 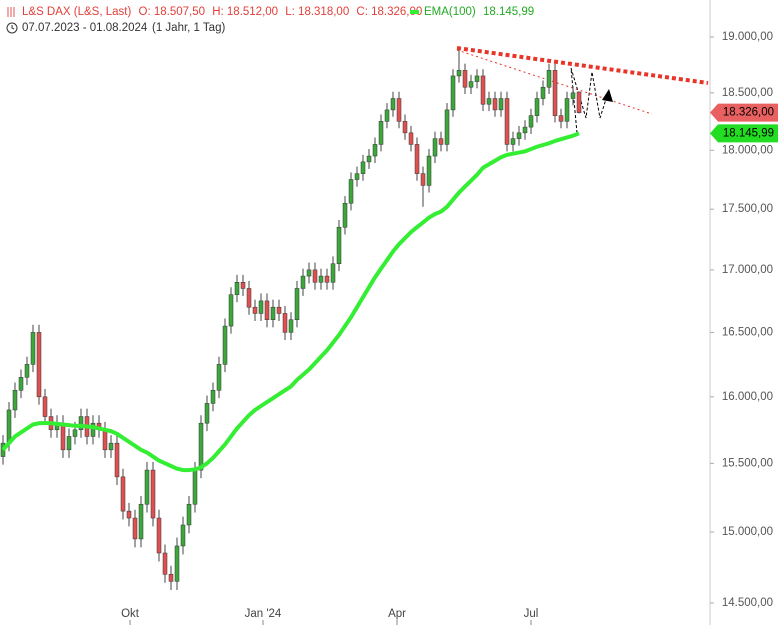 I want to click on x-tick-label: Okt, so click(x=130, y=614).